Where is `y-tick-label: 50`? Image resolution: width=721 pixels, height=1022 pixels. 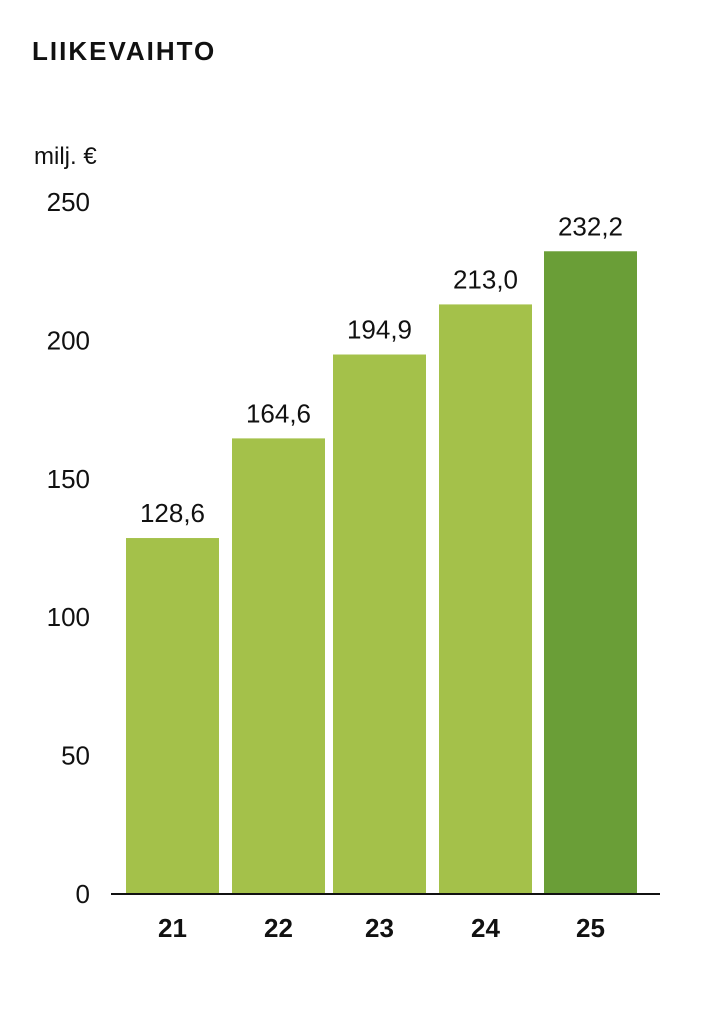 y-tick-label: 50 is located at coordinates (75, 756).